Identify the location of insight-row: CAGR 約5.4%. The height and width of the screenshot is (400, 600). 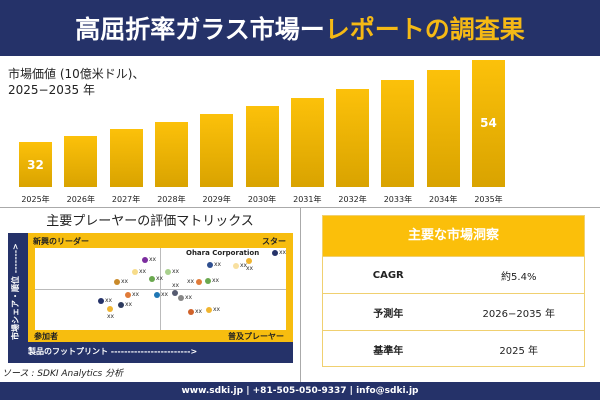
(453, 274).